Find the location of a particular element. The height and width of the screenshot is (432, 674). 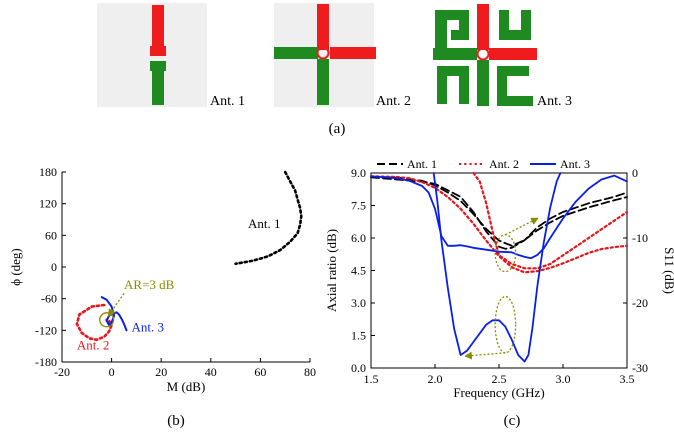

antenna-1-bottom-arm is located at coordinates (158, 83).